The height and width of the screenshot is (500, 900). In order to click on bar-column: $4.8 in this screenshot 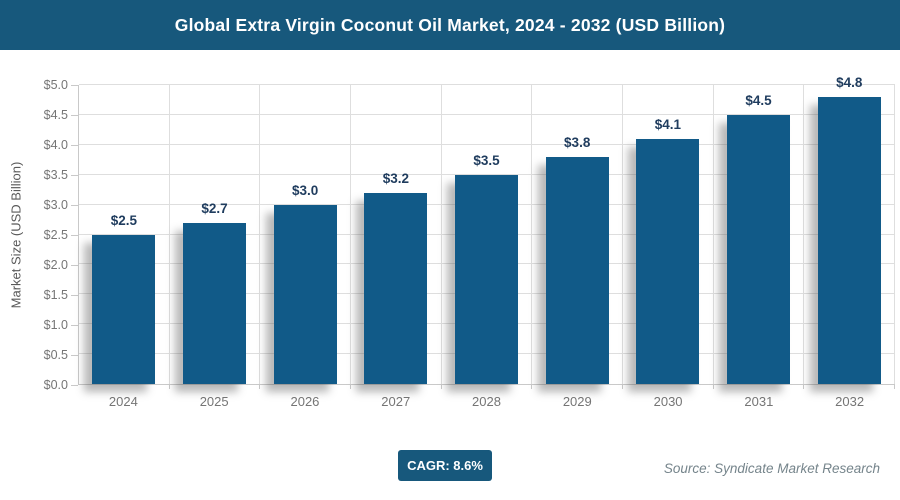, I will do `click(850, 232)`.